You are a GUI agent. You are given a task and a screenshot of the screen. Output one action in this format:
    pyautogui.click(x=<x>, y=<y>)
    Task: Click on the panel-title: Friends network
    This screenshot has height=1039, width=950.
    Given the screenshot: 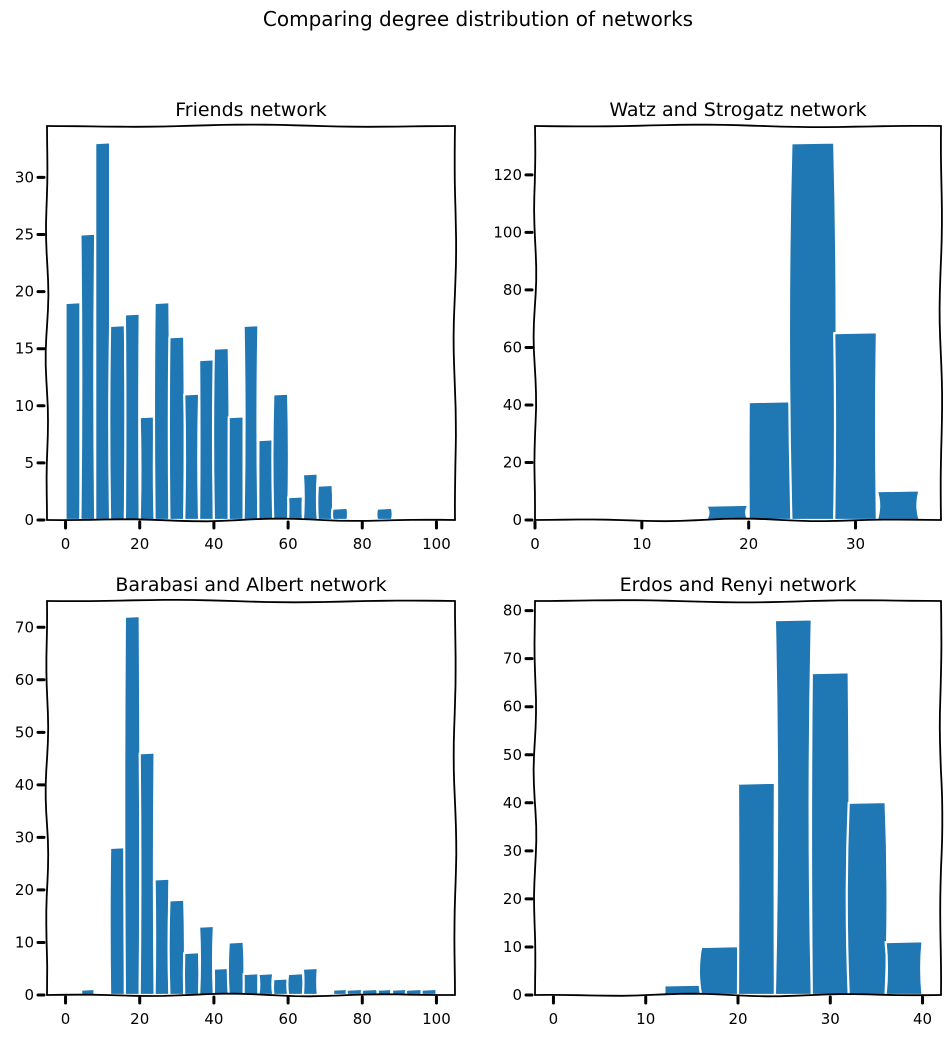 What is the action you would take?
    pyautogui.click(x=251, y=110)
    